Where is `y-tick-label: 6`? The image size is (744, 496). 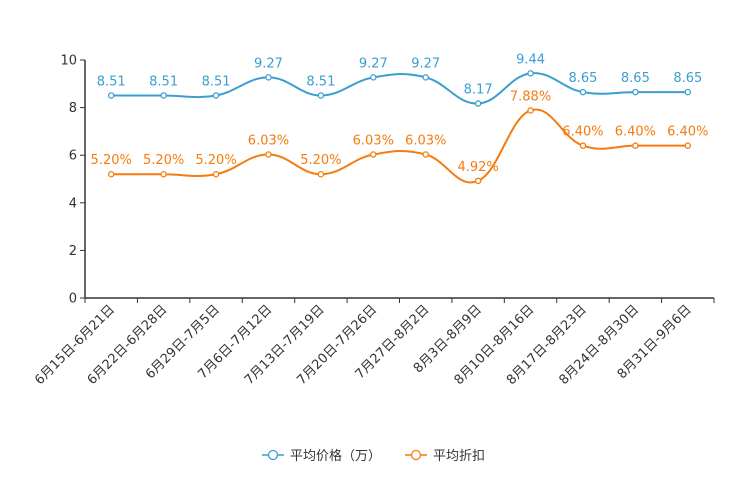 y-tick-label: 6 is located at coordinates (73, 156).